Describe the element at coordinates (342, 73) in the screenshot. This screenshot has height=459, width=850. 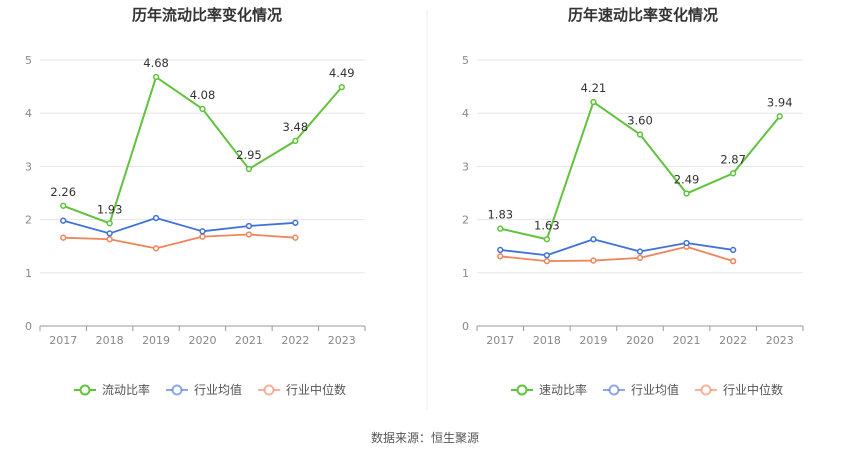
I see `chart1-data-label: 4.49` at that location.